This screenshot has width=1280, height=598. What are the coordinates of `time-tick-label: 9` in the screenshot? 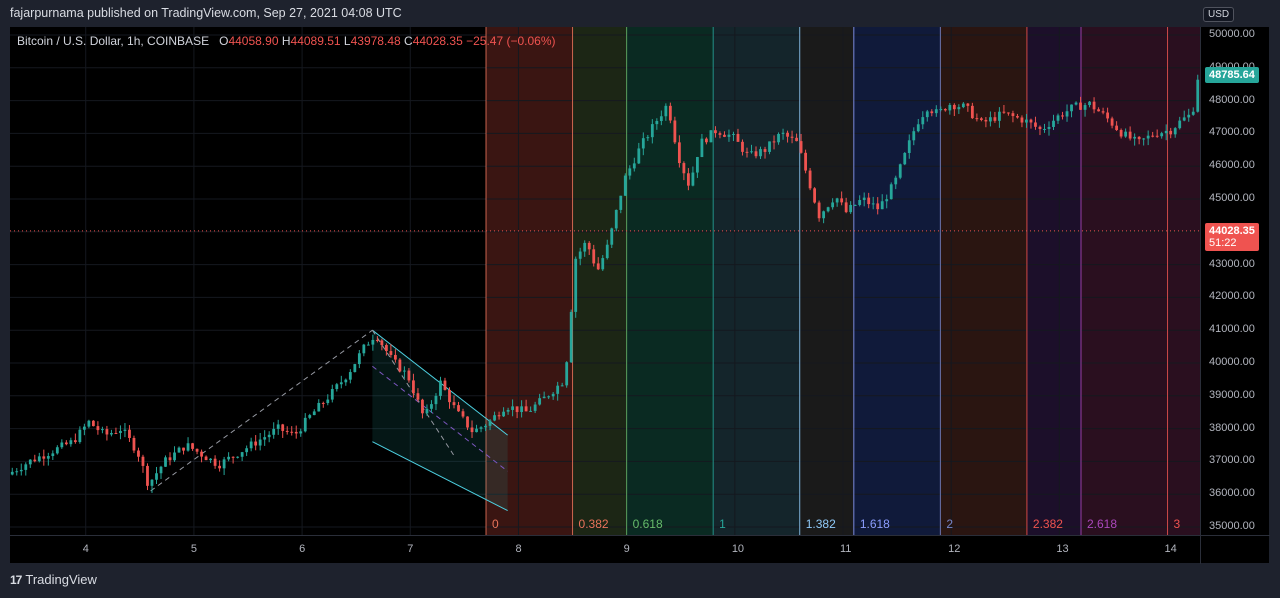 It's located at (626, 549).